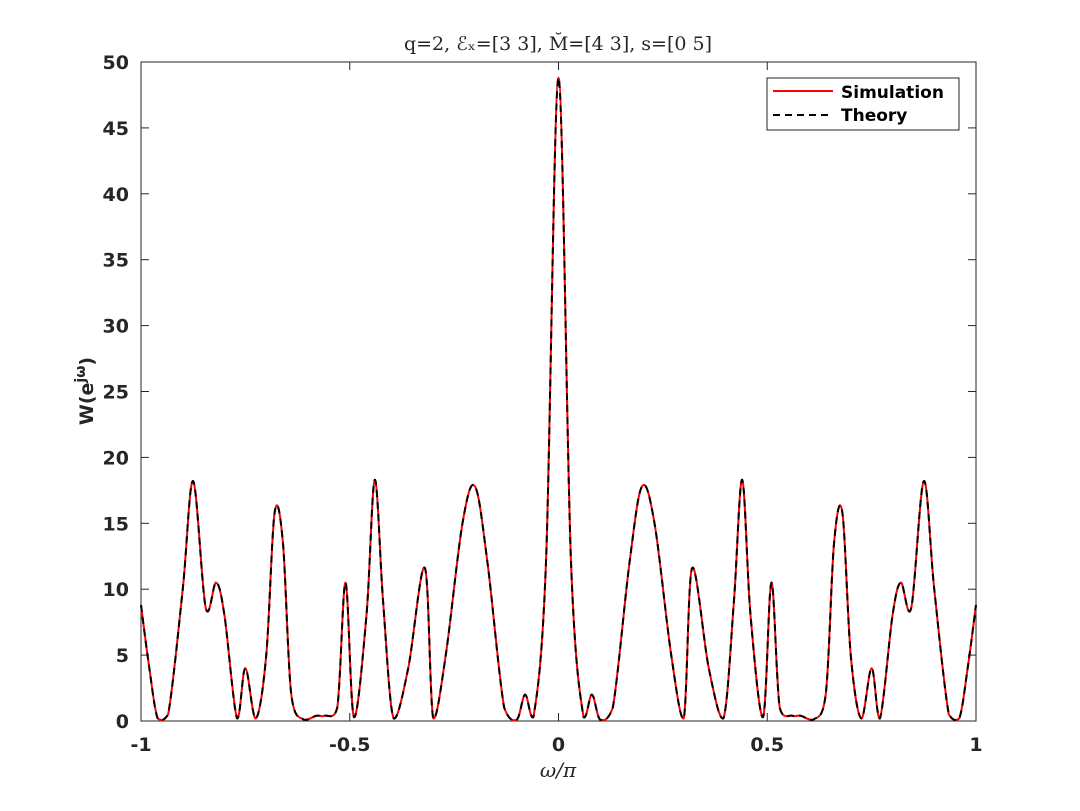 This screenshot has width=1080, height=811. What do you see at coordinates (116, 458) in the screenshot?
I see `y-tick-label: 20` at bounding box center [116, 458].